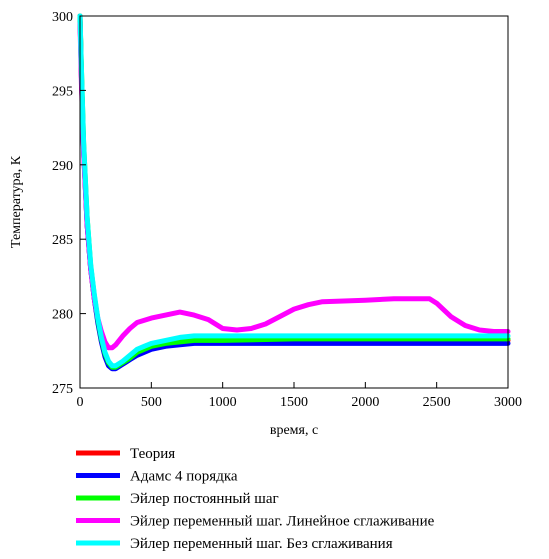 This screenshot has width=549, height=559. I want to click on y-axis-title: Температура, К, so click(16, 201).